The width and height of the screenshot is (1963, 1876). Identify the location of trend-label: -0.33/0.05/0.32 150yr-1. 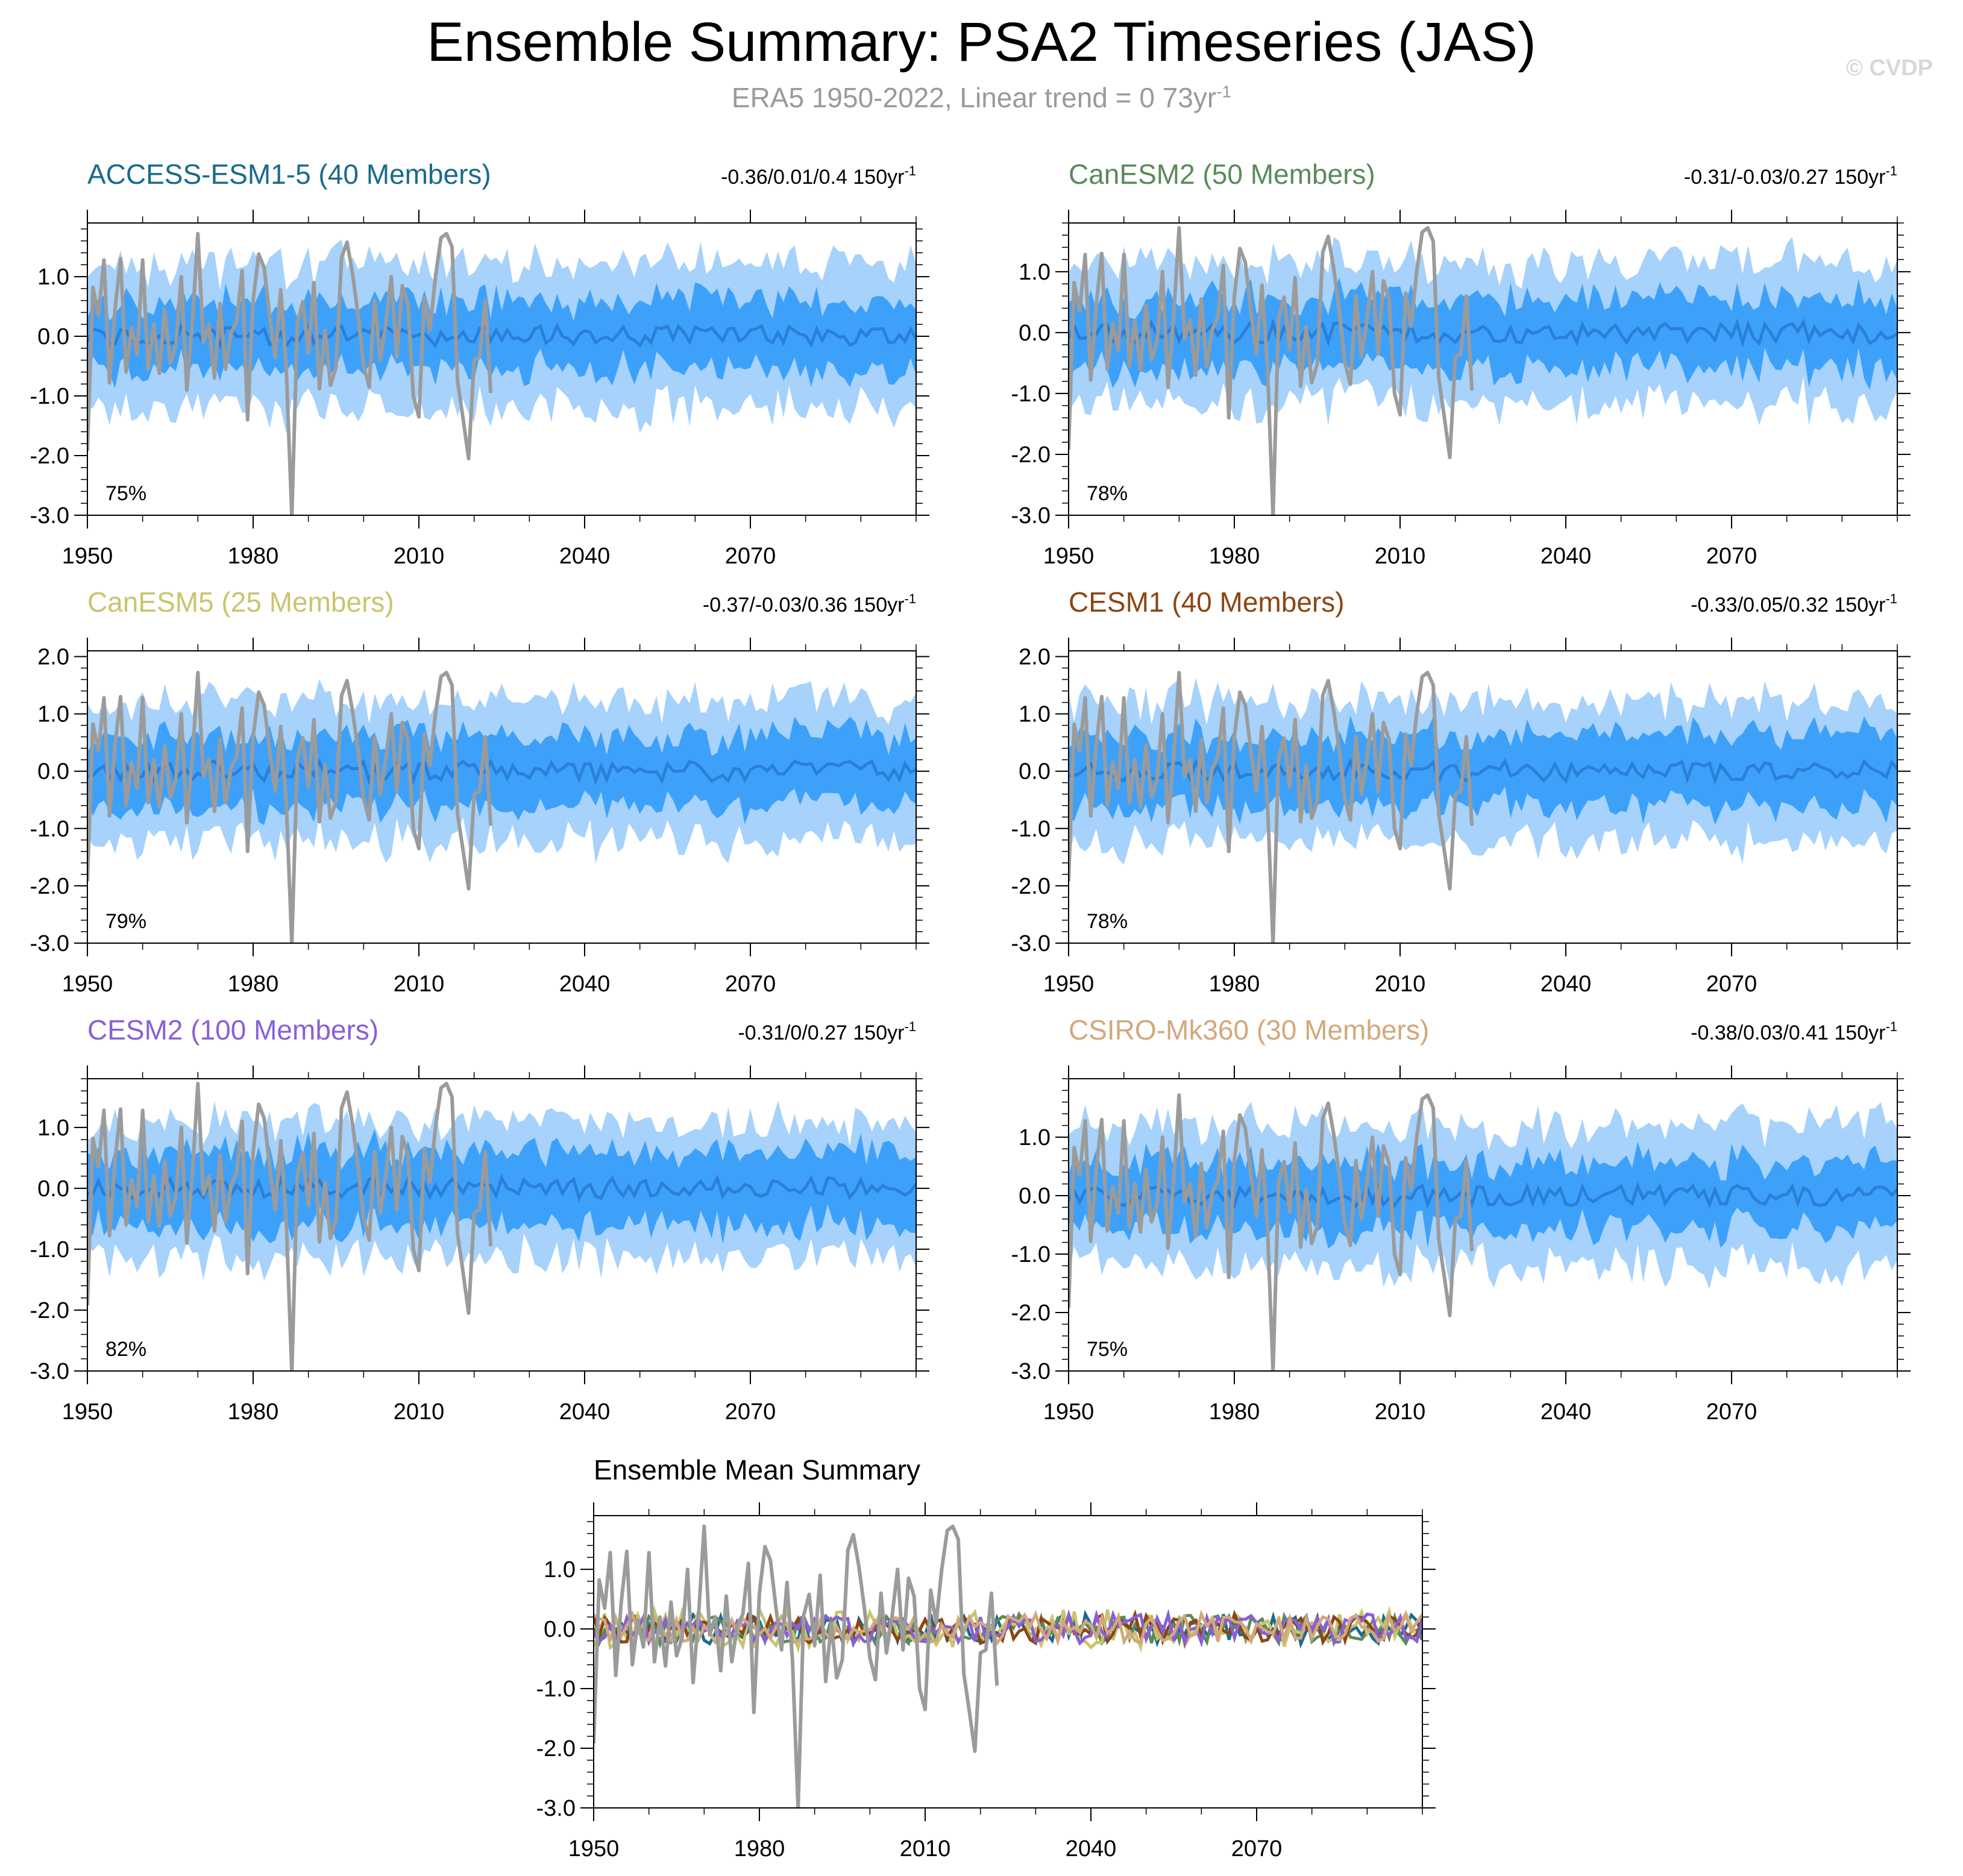
(1794, 603).